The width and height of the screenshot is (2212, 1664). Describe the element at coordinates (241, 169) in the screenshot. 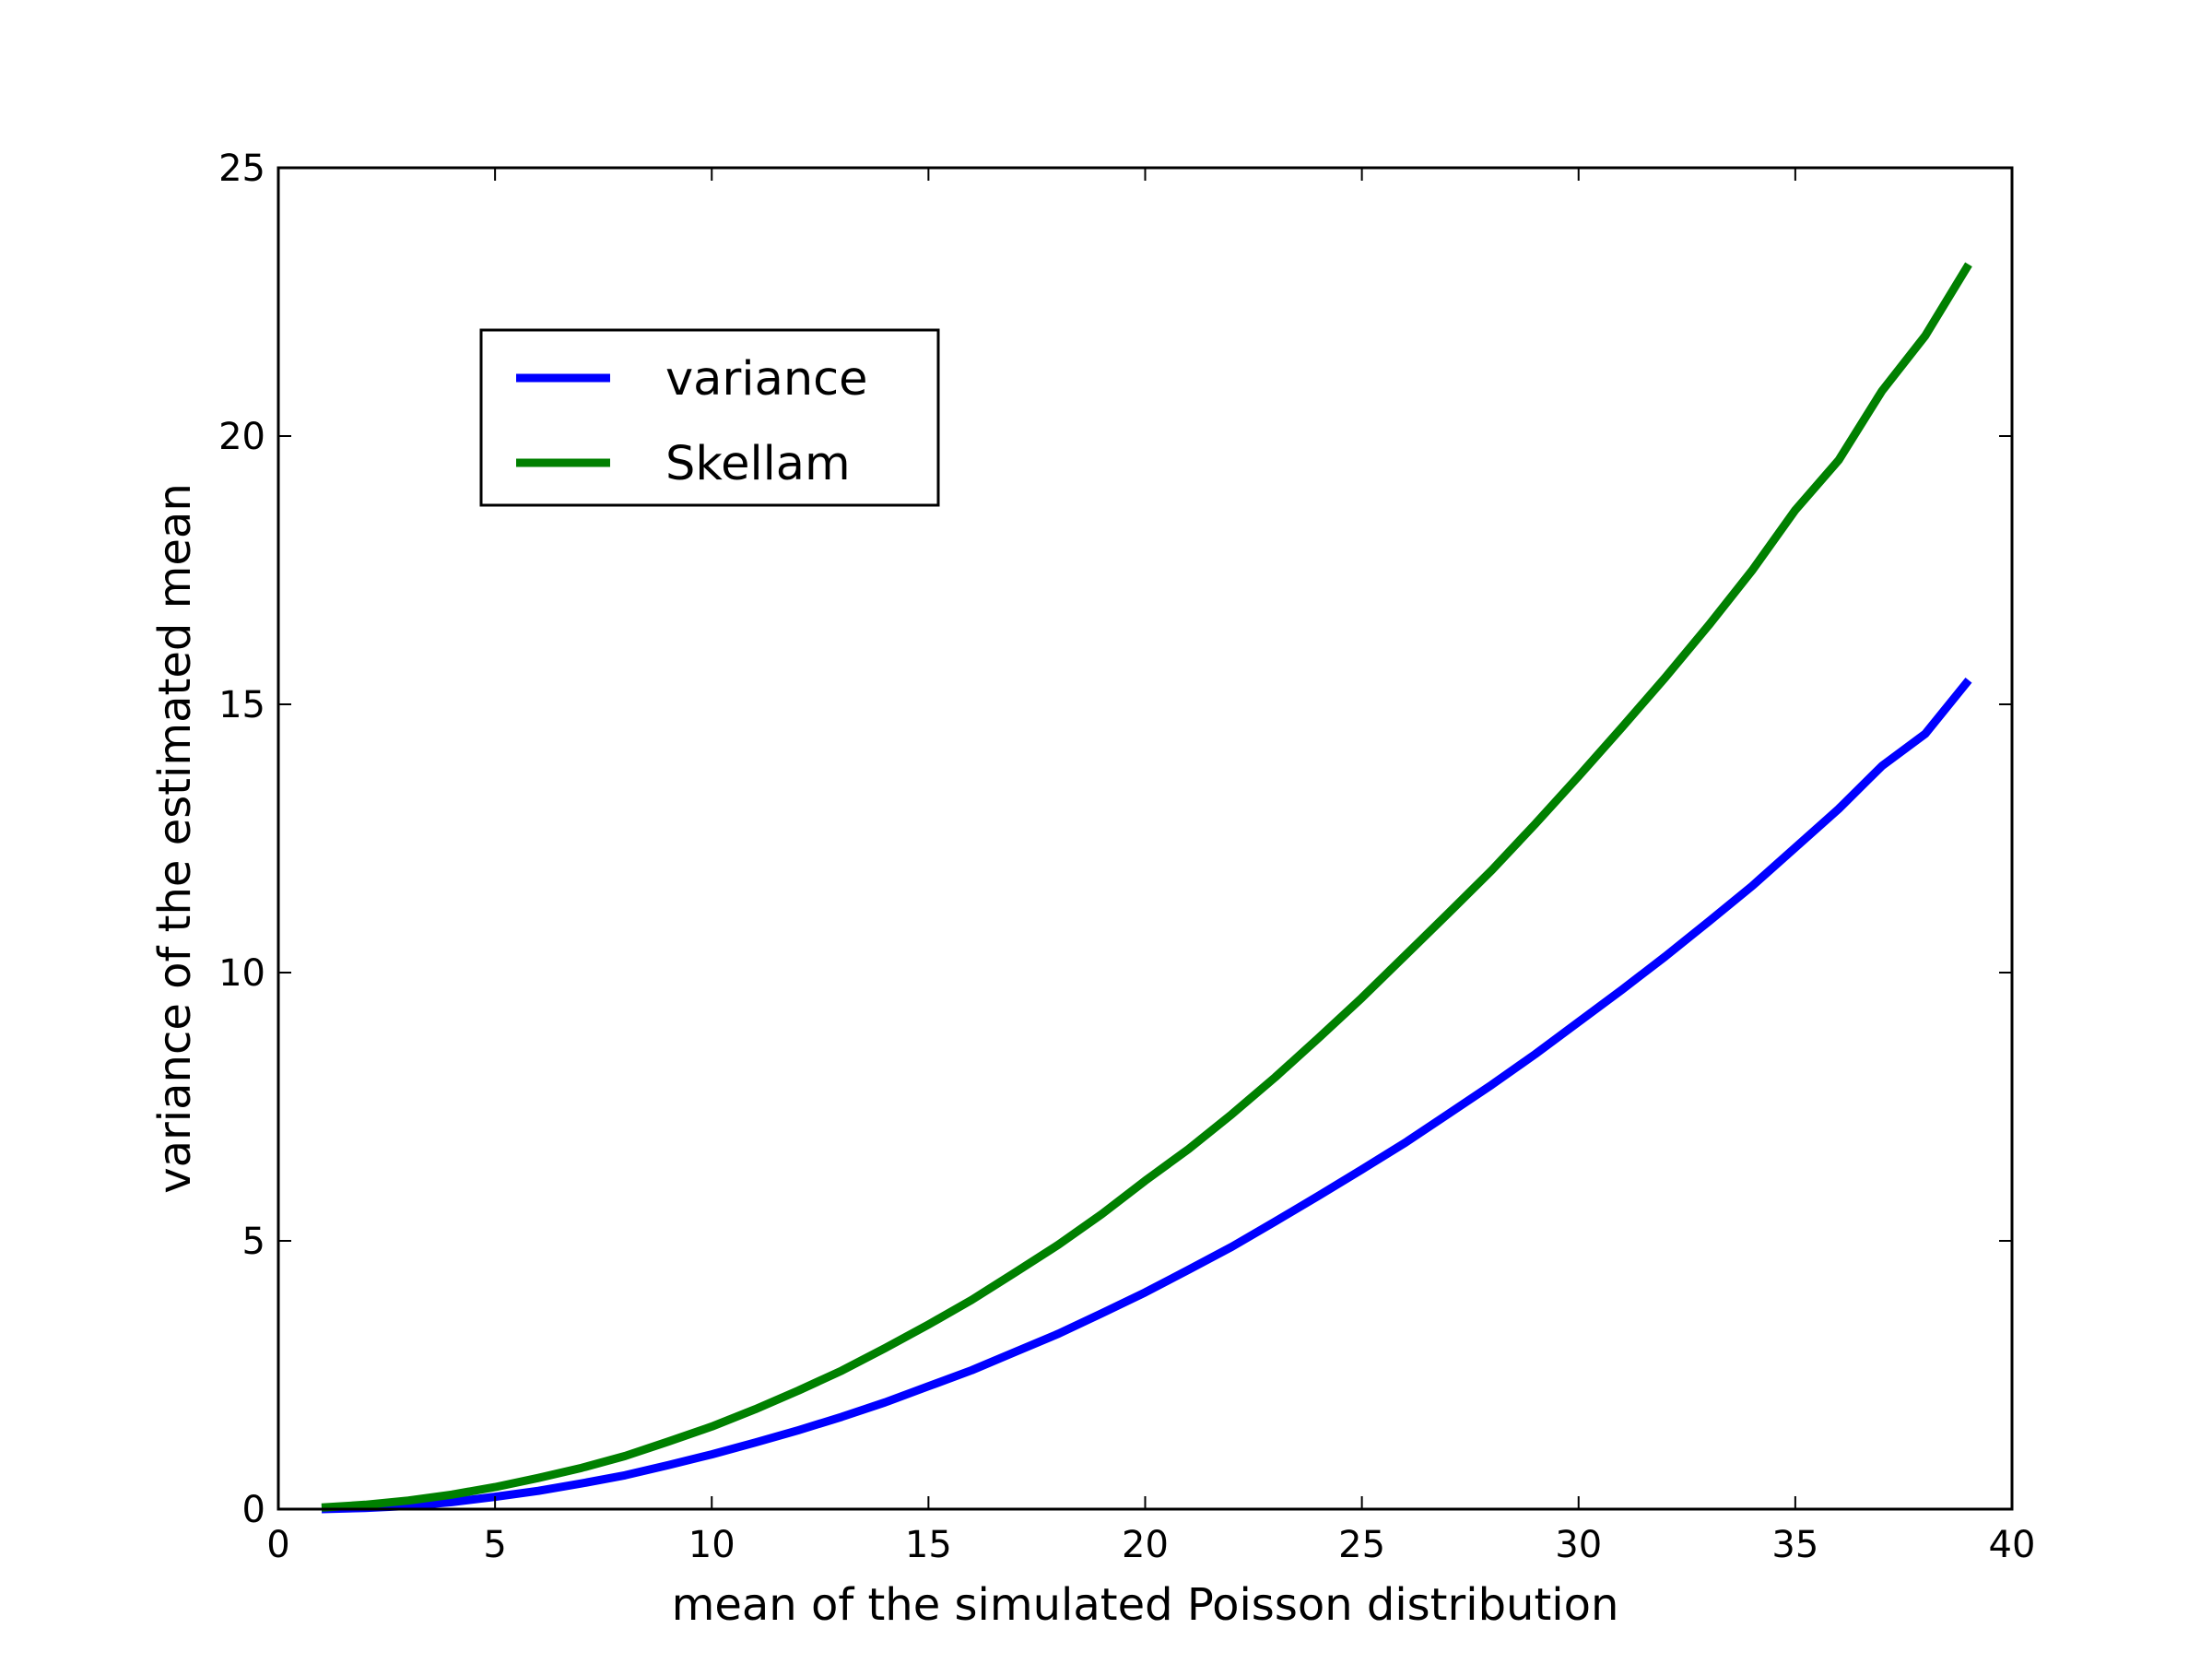

I see `y-tick-label: 25` at that location.